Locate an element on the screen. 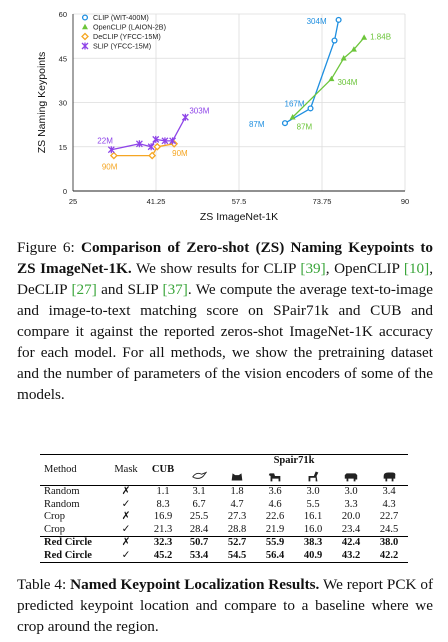 Image resolution: width=448 pixels, height=642 pixels. value-cell: 8.3 is located at coordinates (163, 504).